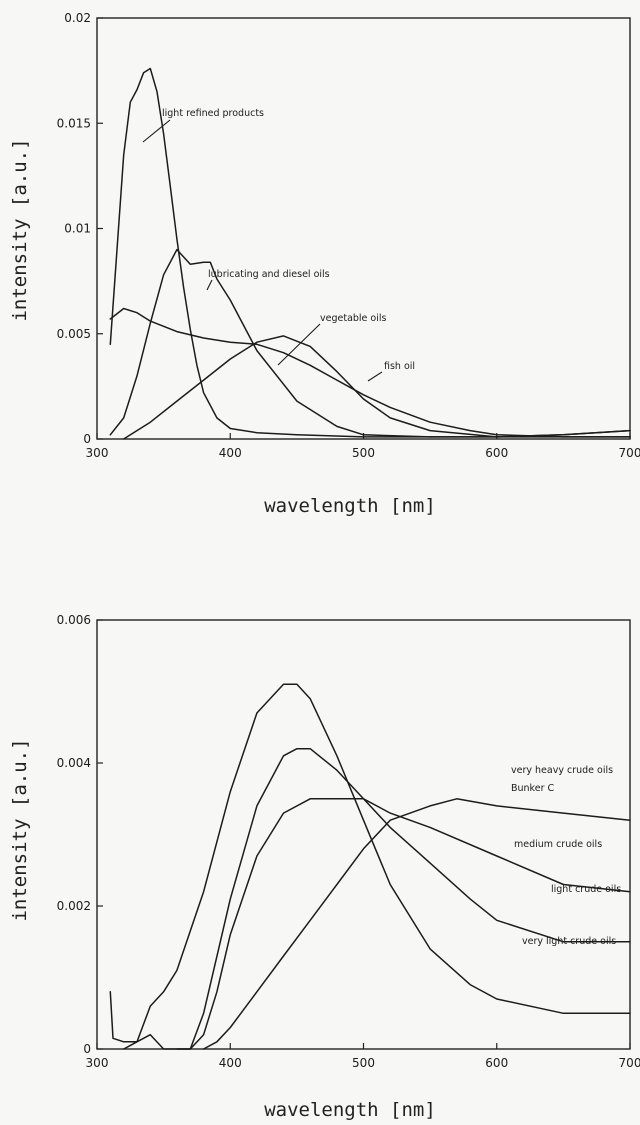 Image resolution: width=640 pixels, height=1125 pixels. Describe the element at coordinates (562, 770) in the screenshot. I see `series-label: very heavy crude oils` at that location.